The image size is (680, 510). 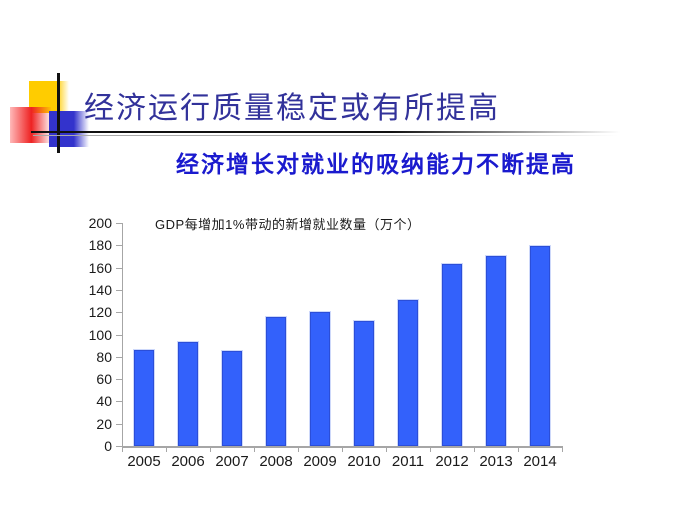 What do you see at coordinates (108, 446) in the screenshot?
I see `y-tick-label: 0` at bounding box center [108, 446].